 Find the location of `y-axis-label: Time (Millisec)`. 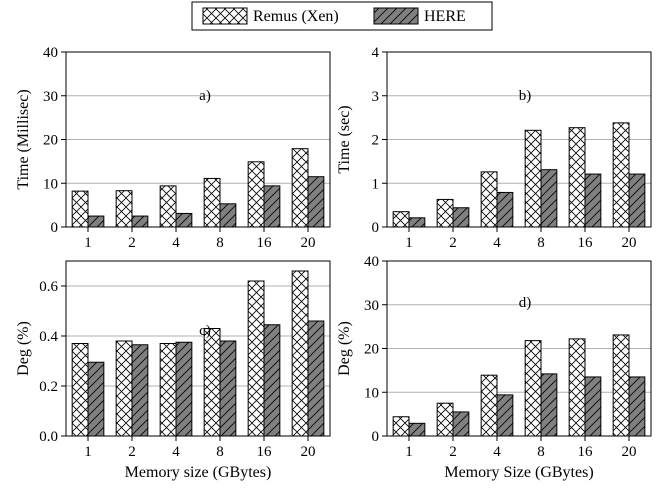

y-axis-label: Time (Millisec) is located at coordinates (23, 139).